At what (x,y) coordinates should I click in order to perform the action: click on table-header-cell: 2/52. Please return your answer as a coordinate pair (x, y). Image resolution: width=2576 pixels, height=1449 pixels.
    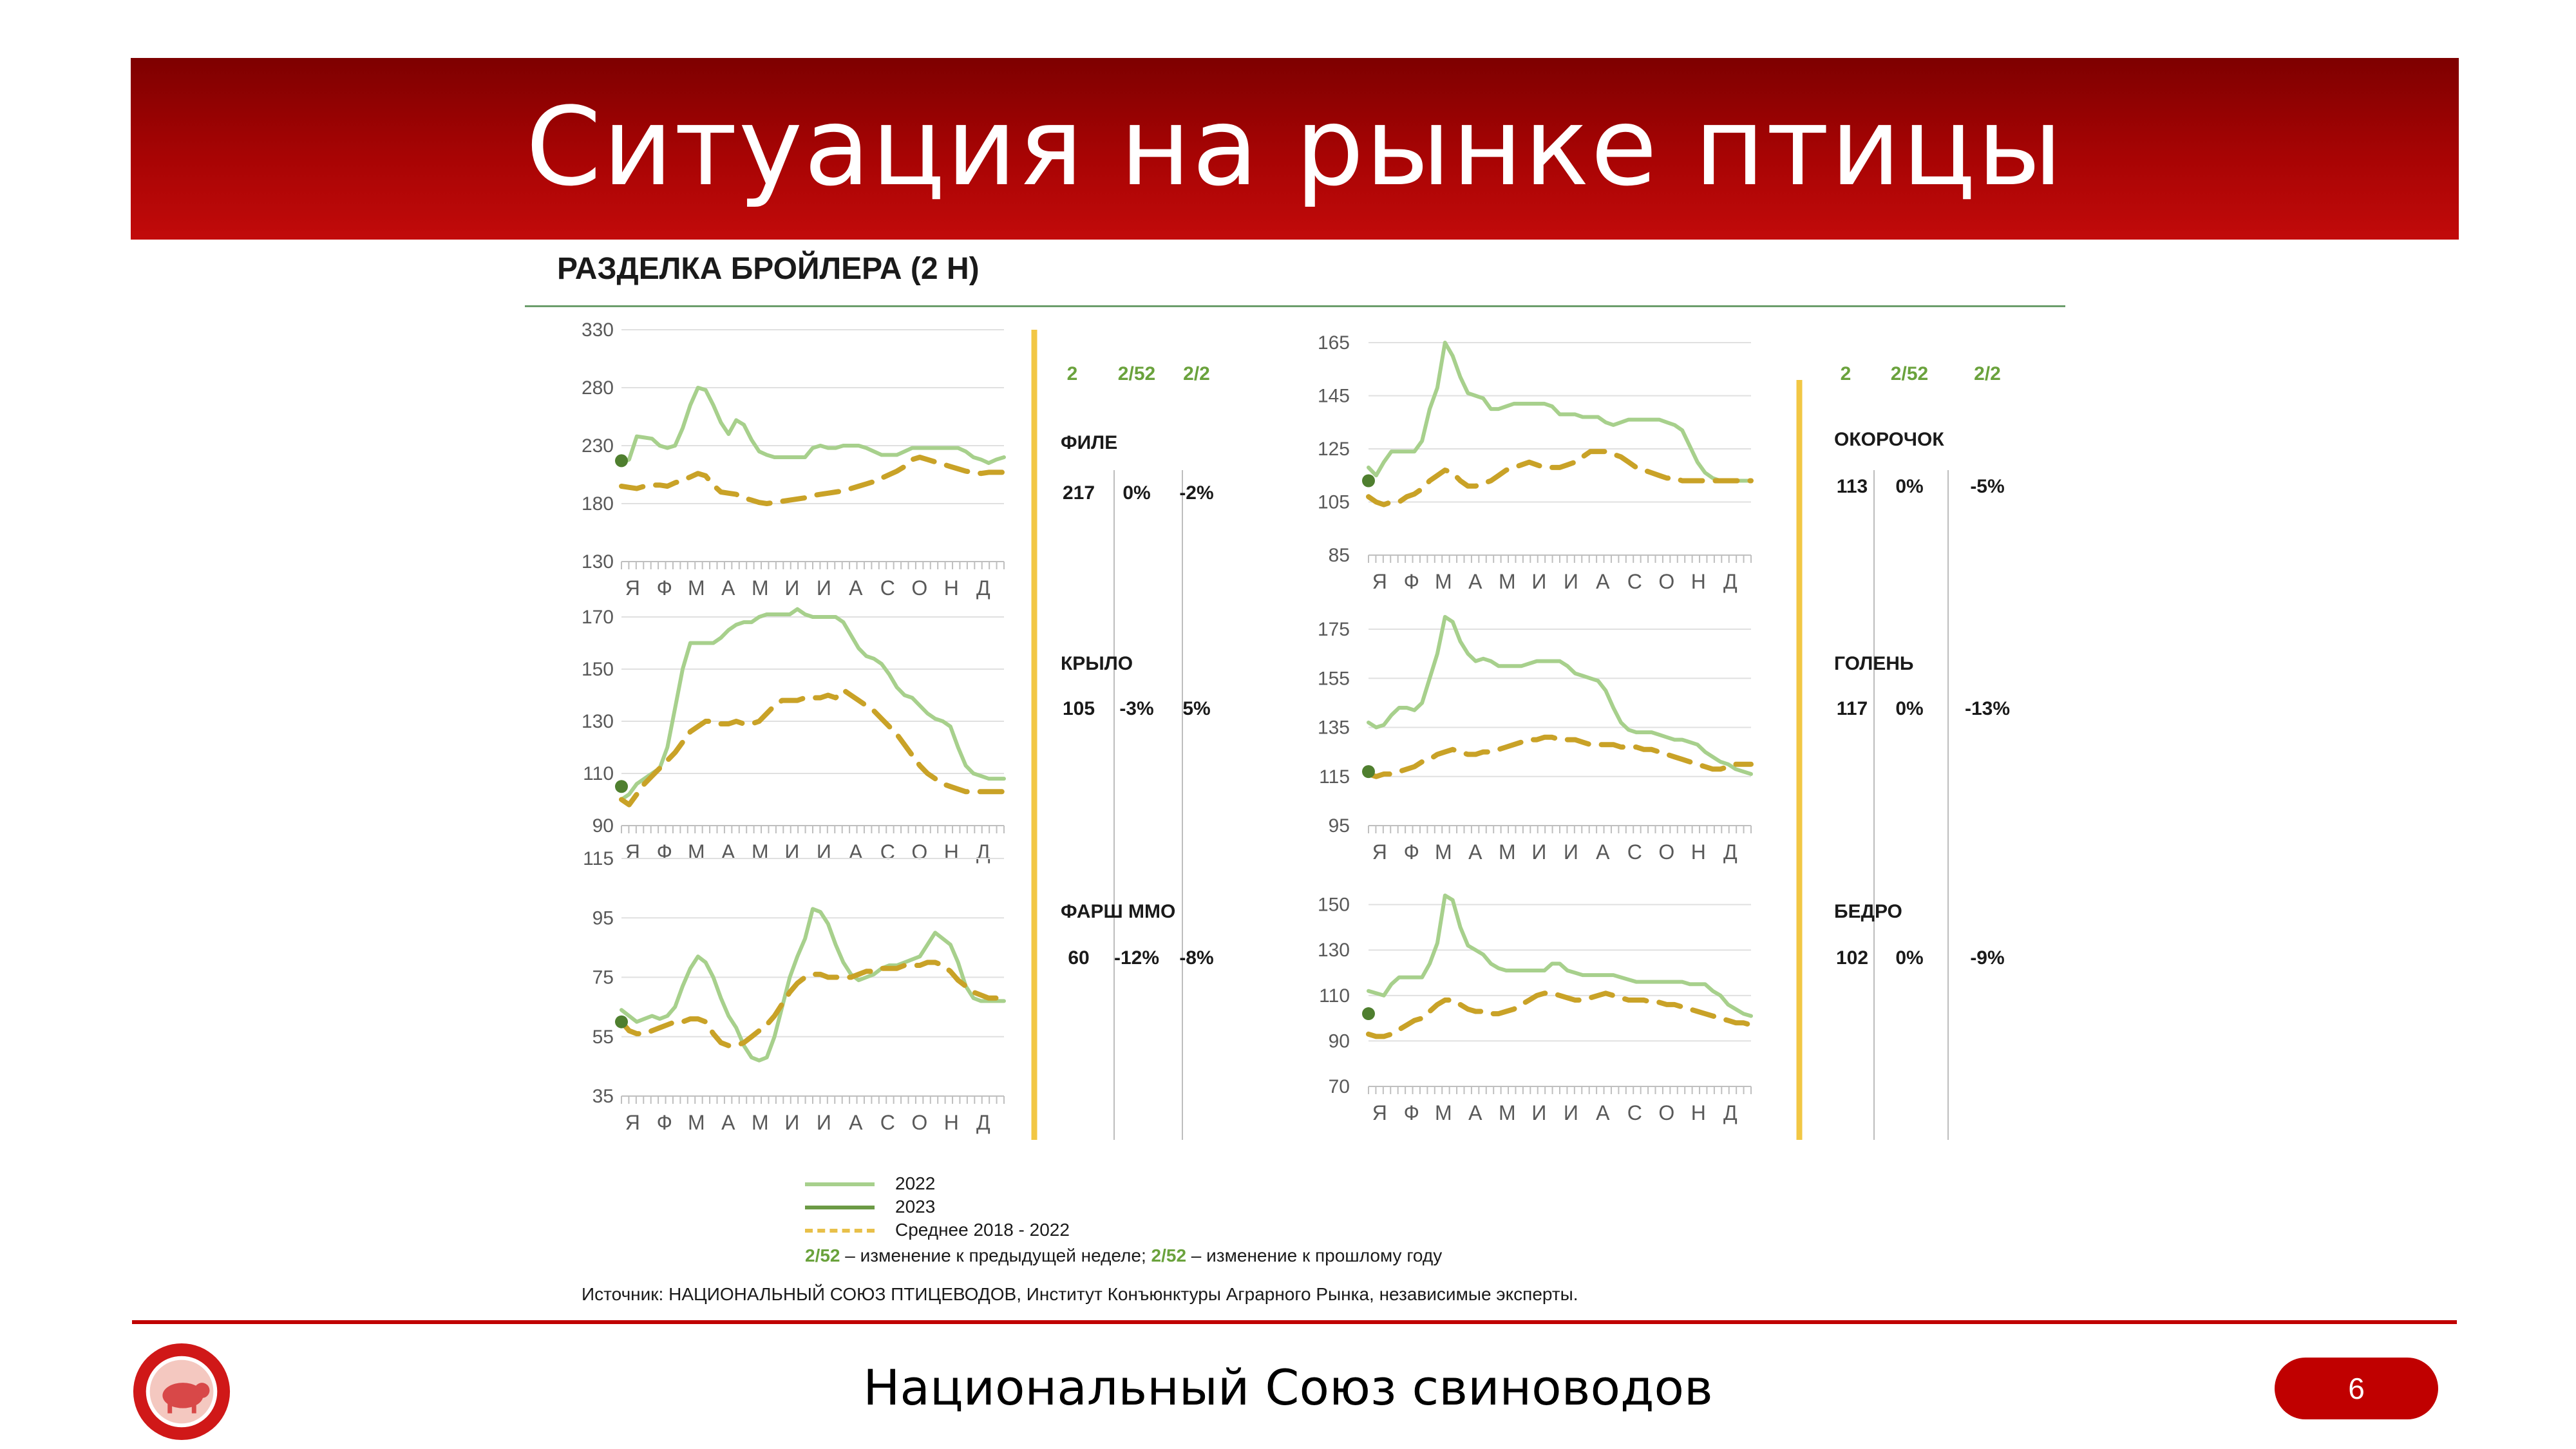
    Looking at the image, I should click on (1136, 373).